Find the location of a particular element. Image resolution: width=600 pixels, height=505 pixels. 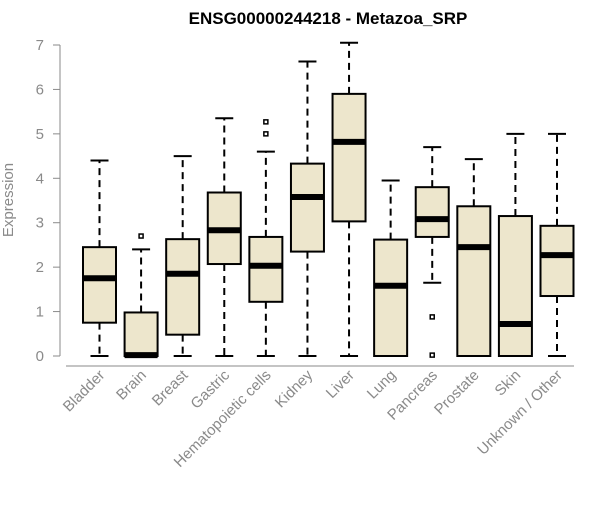

x-tick-label: Lung is located at coordinates (382, 385).